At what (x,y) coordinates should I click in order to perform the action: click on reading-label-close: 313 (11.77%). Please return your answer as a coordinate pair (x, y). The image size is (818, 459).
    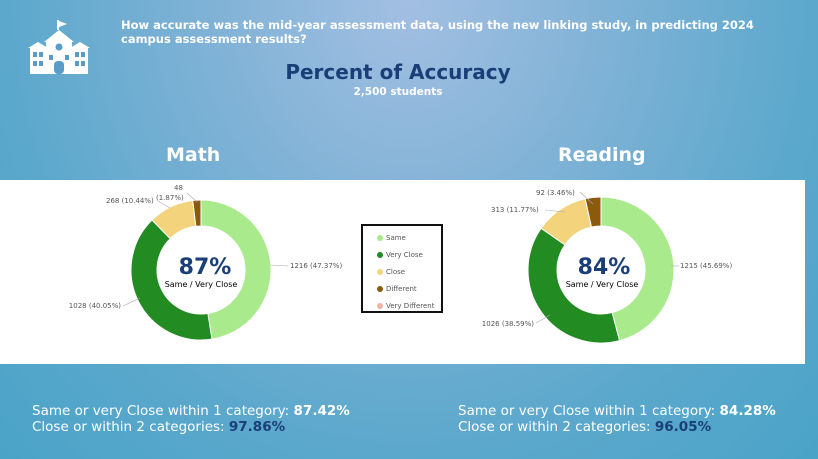
    Looking at the image, I should click on (515, 210).